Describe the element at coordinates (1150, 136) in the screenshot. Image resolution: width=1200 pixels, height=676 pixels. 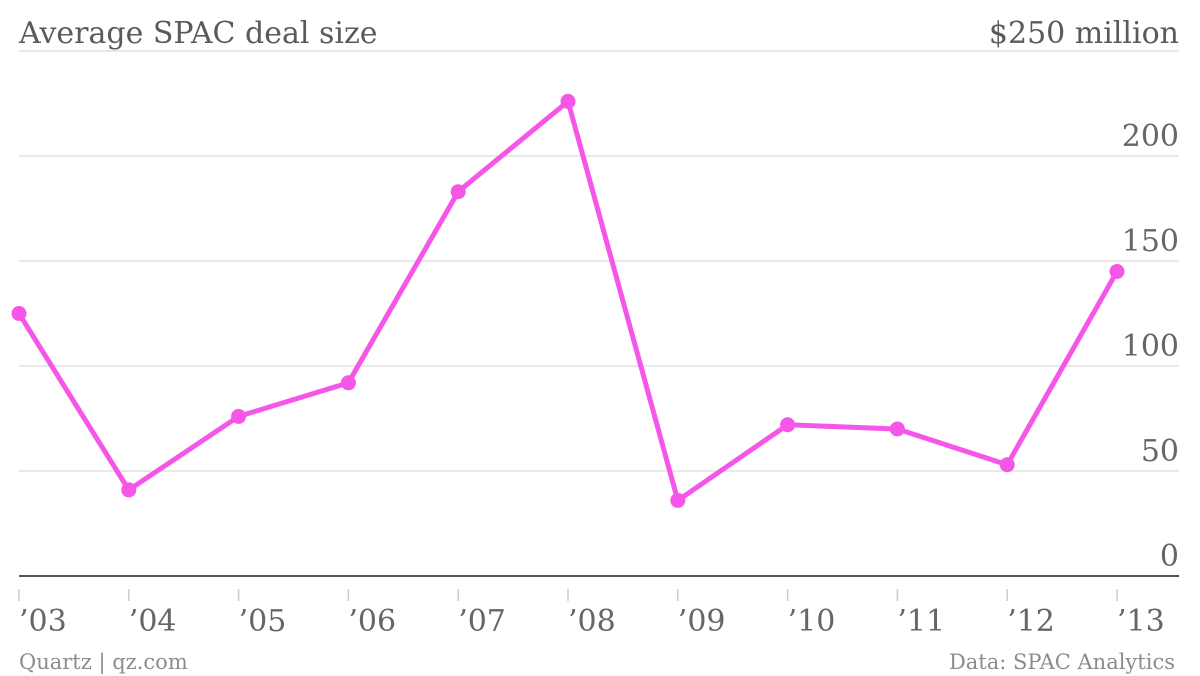
I see `y-tick-label: 200` at that location.